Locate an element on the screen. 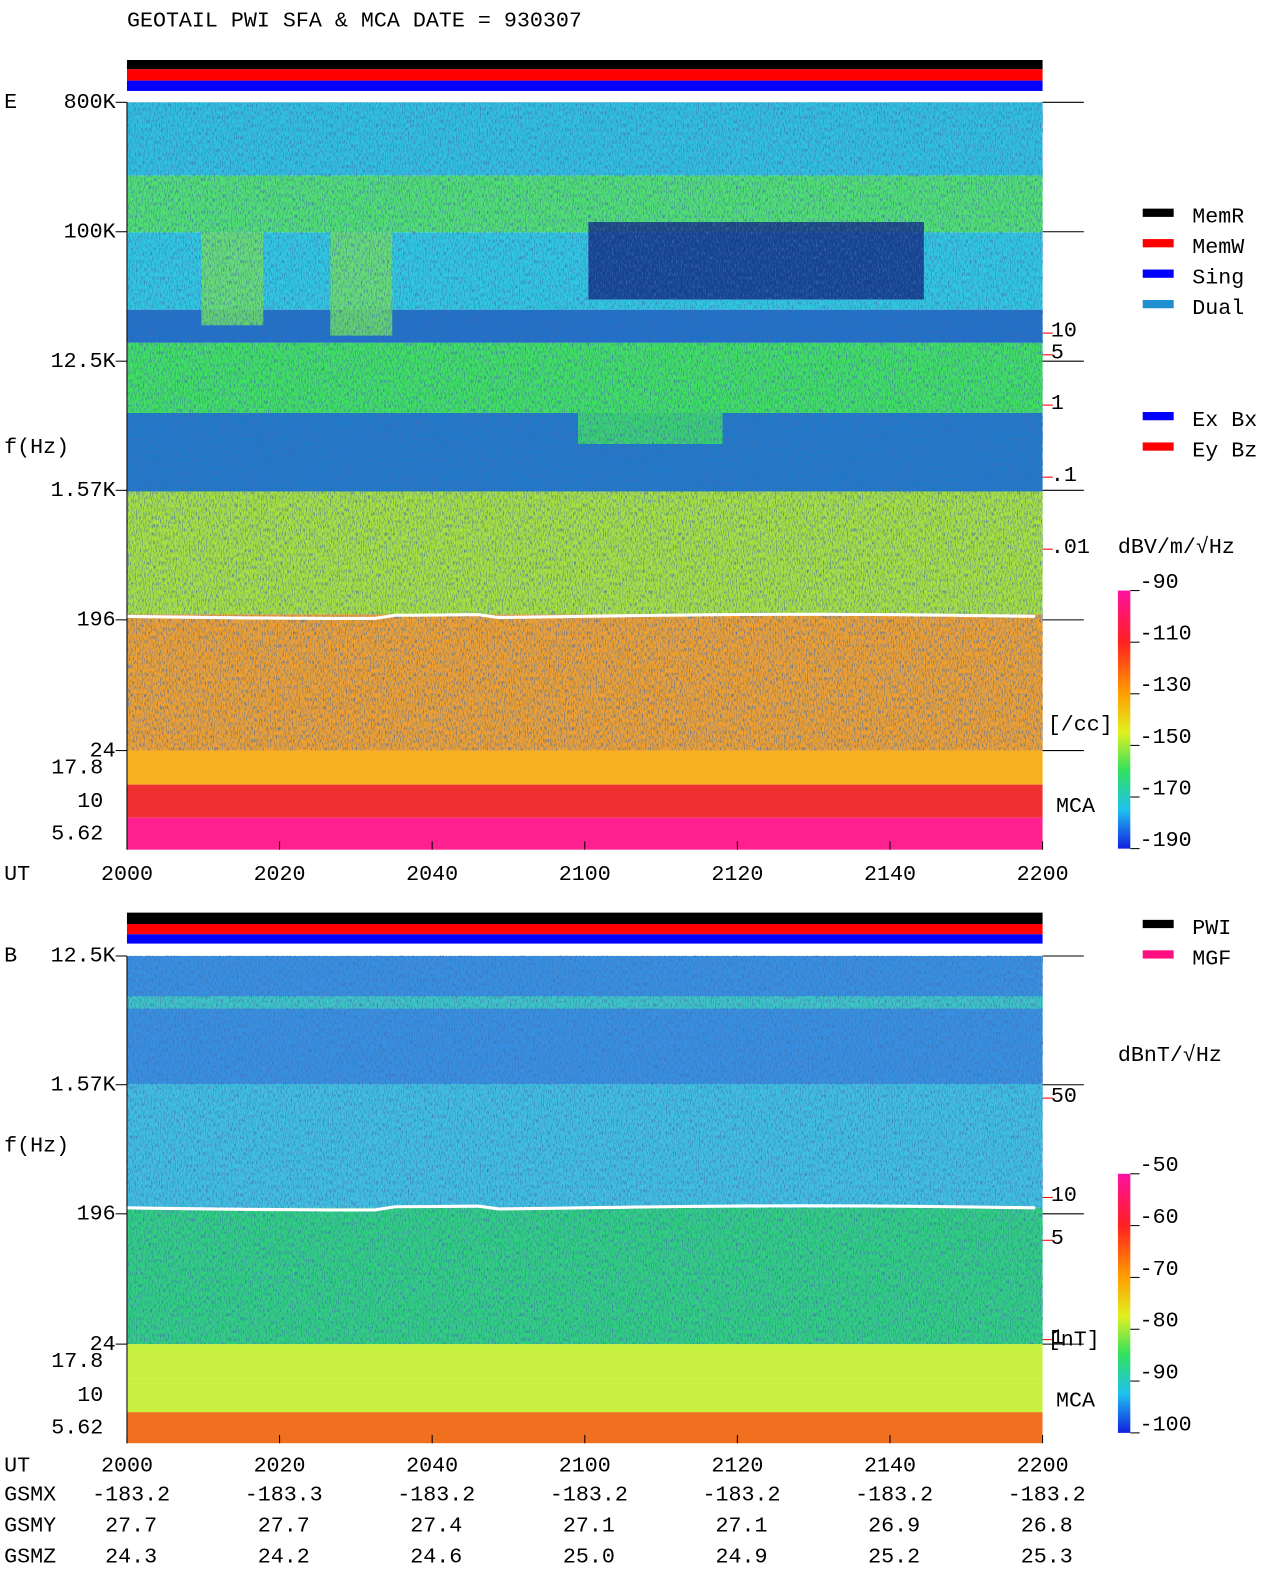  y-tick-label: 100K is located at coordinates (90, 231).